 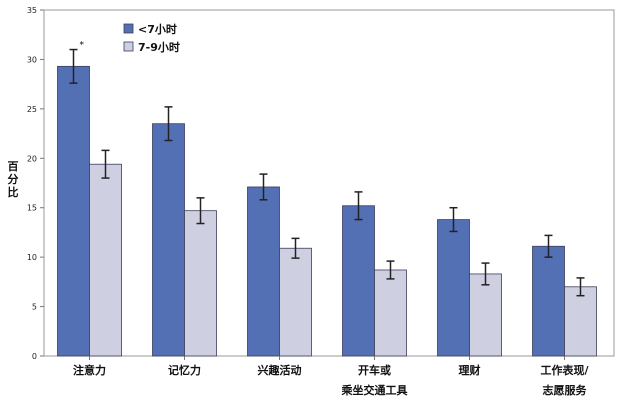 What do you see at coordinates (470, 370) in the screenshot?
I see `category-label: 理财` at bounding box center [470, 370].